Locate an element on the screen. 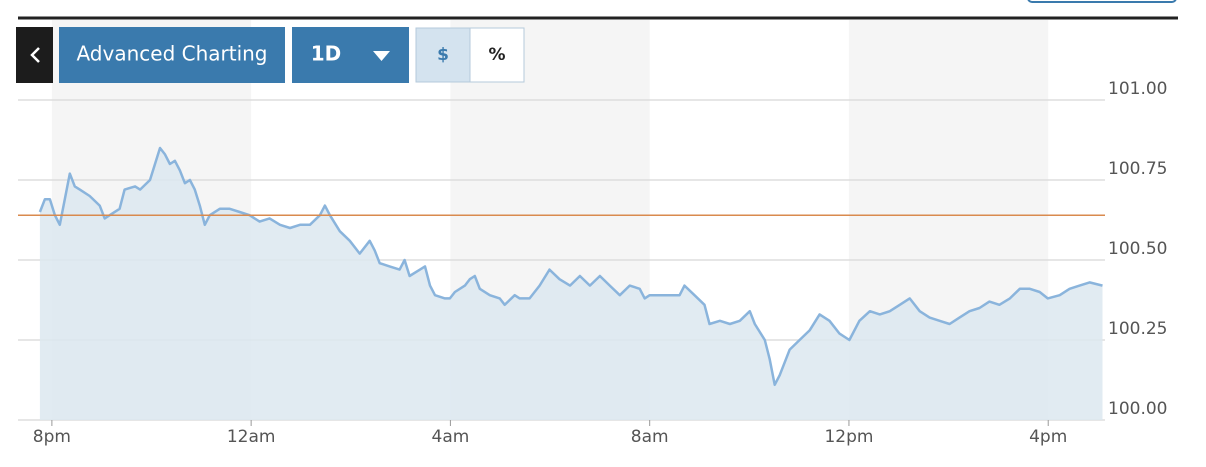 This screenshot has height=467, width=1206. x-tick-label: 12pm is located at coordinates (848, 437).